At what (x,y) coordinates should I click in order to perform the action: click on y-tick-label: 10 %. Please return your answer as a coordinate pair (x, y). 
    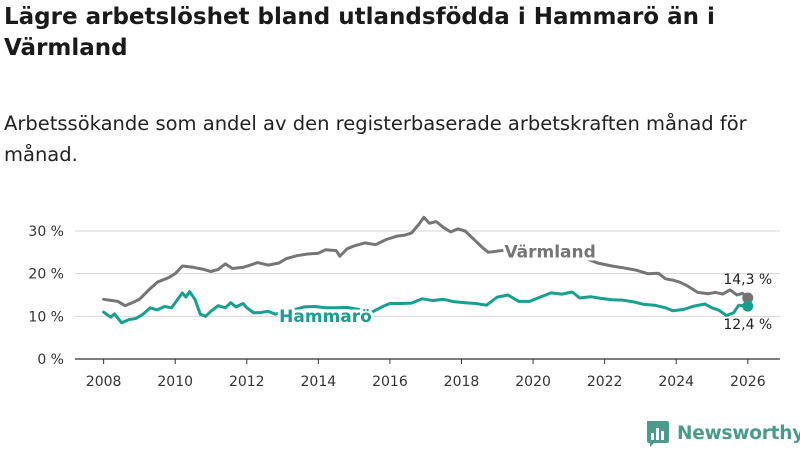
    Looking at the image, I should click on (46, 317).